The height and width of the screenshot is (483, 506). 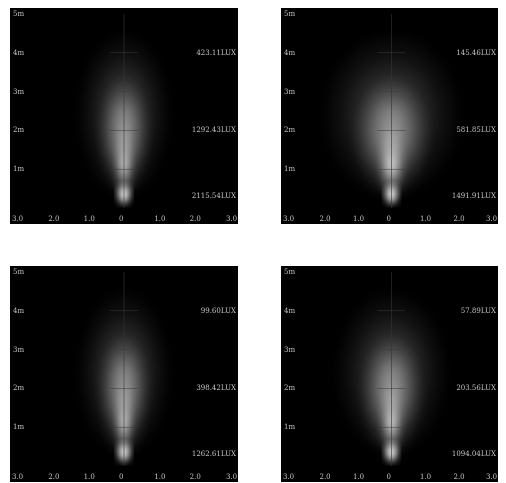 I want to click on lux-reading: 423.11LUX, so click(x=216, y=52).